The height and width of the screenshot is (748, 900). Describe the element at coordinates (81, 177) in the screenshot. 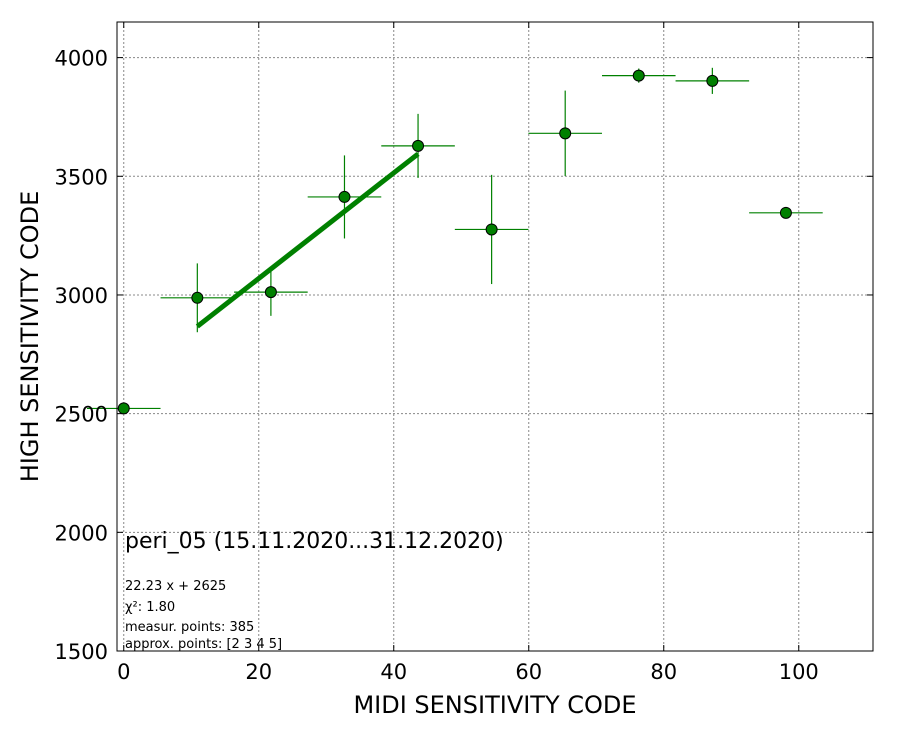

I see `y-tick-label: 3500` at that location.